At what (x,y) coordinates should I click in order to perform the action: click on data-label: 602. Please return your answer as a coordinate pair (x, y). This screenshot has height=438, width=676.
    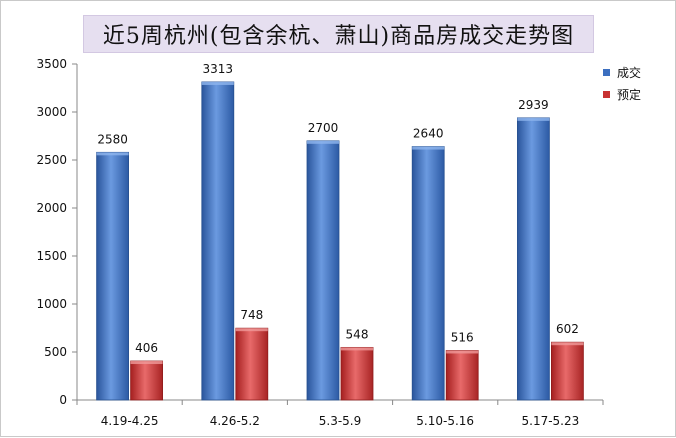
    Looking at the image, I should click on (567, 329).